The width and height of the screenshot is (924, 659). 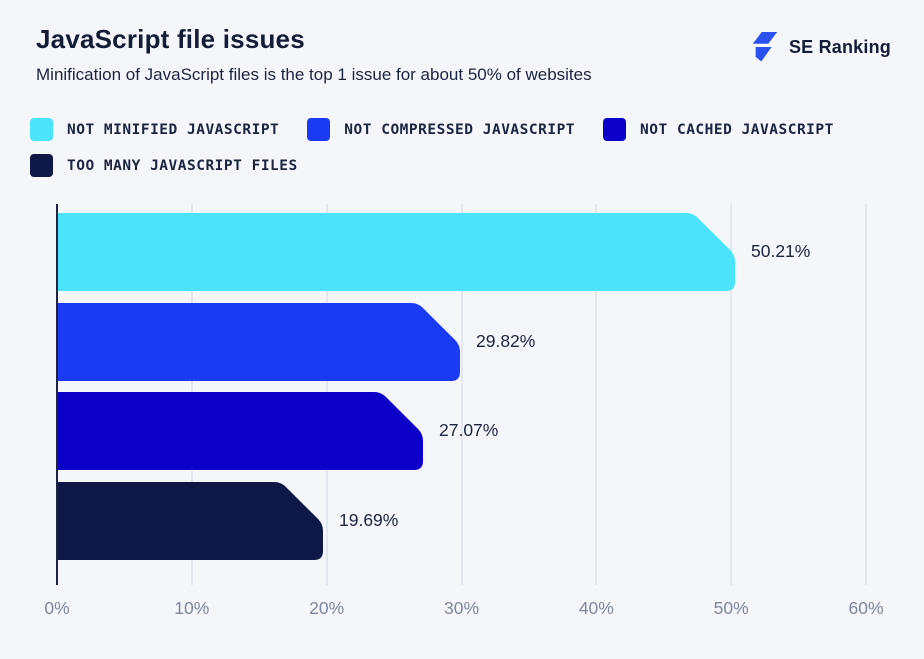 What do you see at coordinates (182, 165) in the screenshot?
I see `legend-label: TOO MANY JAVASCRIPT FILES` at bounding box center [182, 165].